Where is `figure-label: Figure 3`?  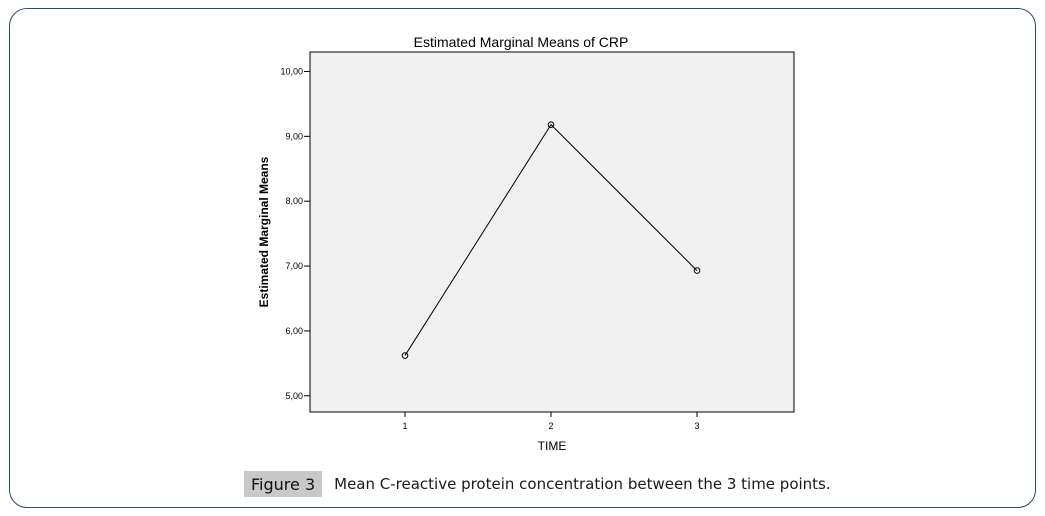 figure-label: Figure 3 is located at coordinates (283, 484).